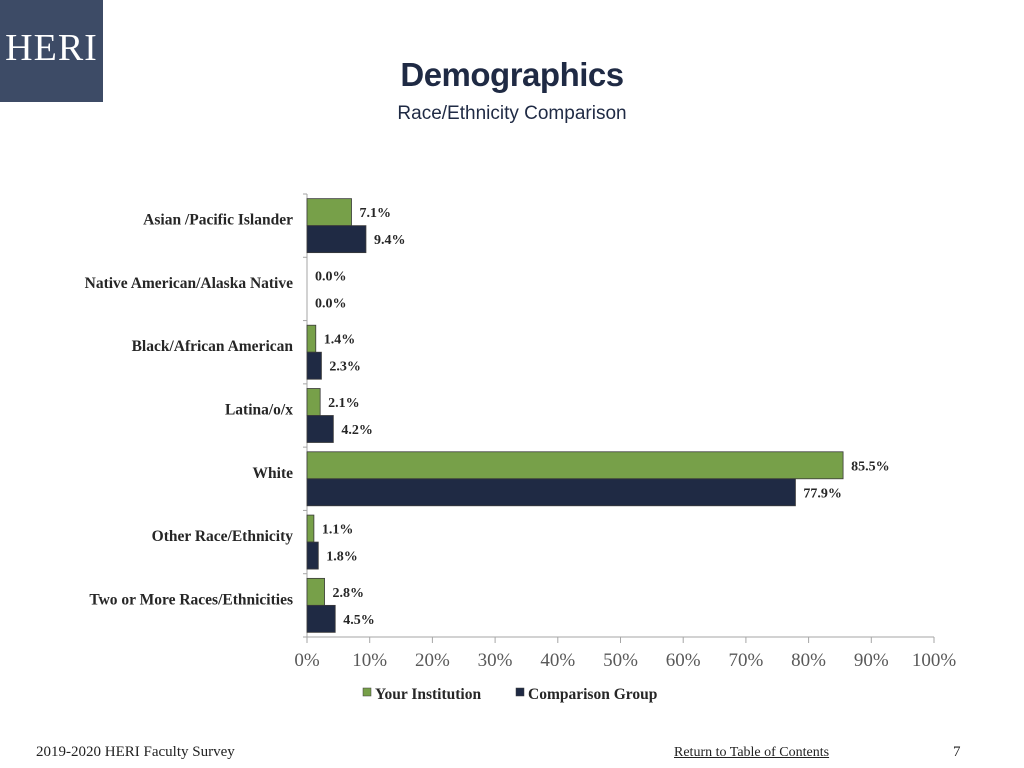 The width and height of the screenshot is (1024, 768). Describe the element at coordinates (349, 593) in the screenshot. I see `data-label: 2.8%` at that location.